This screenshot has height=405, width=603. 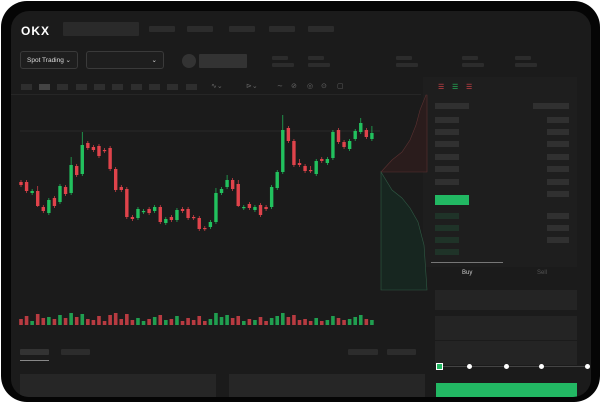 I want to click on draw-icon: ⊳⌄, so click(x=252, y=86).